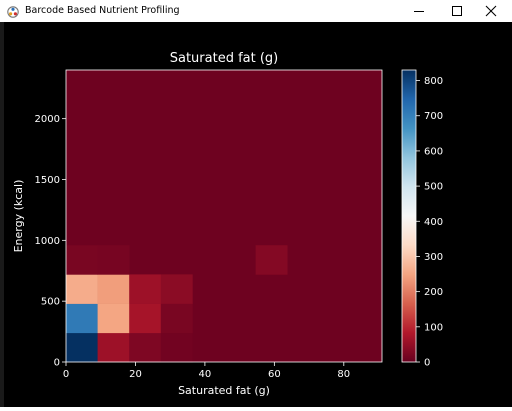 This screenshot has height=411, width=512. I want to click on y-axis-label: Energy (kcal), so click(18, 216).